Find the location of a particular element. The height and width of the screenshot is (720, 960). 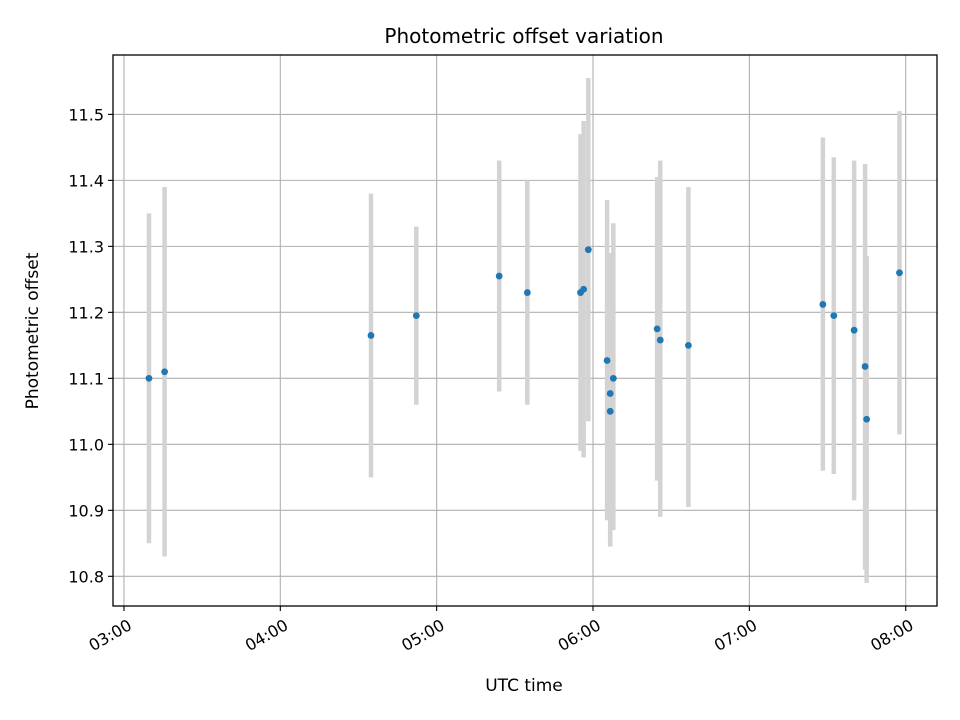

y-tick-label: 11.2 is located at coordinates (86, 312).